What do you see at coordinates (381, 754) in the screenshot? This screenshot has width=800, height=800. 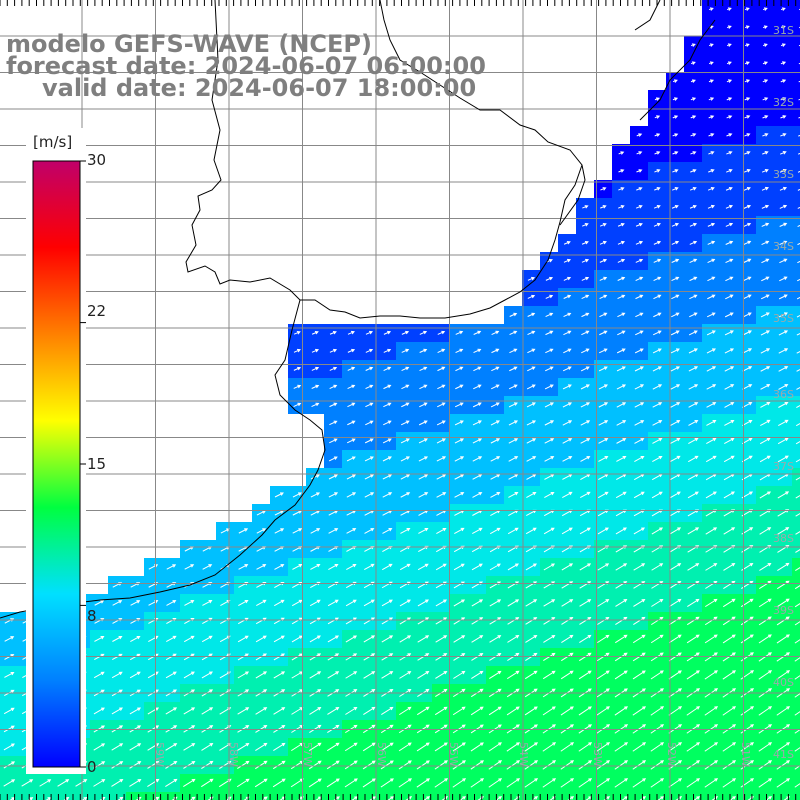 I see `lon-label: 56W` at bounding box center [381, 754].